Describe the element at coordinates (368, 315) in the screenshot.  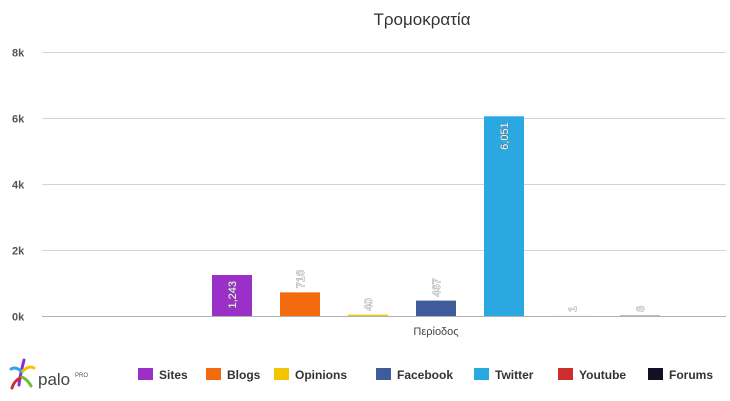
I see `bar-opinions` at that location.